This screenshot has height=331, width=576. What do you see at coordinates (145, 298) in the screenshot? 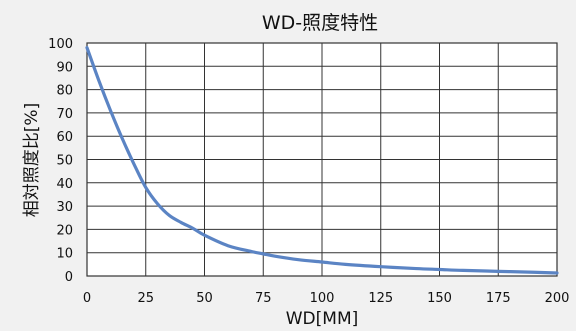
I see `x-tick-label: 25` at bounding box center [145, 298].